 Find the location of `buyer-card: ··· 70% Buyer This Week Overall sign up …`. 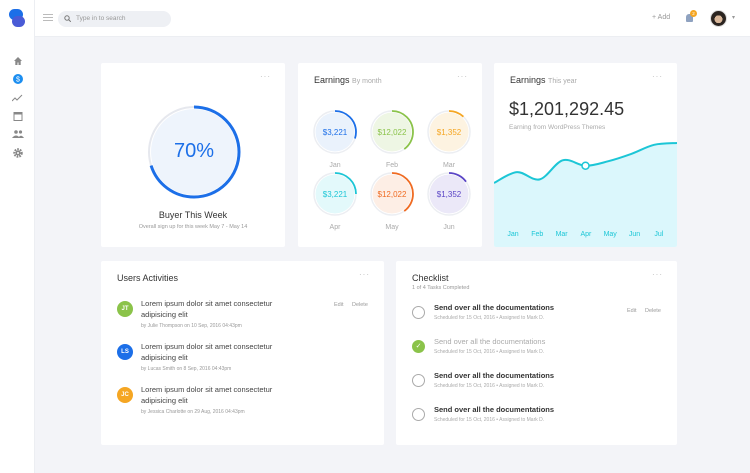

buyer-card: ··· 70% Buyer This Week Overall sign up … is located at coordinates (193, 155).